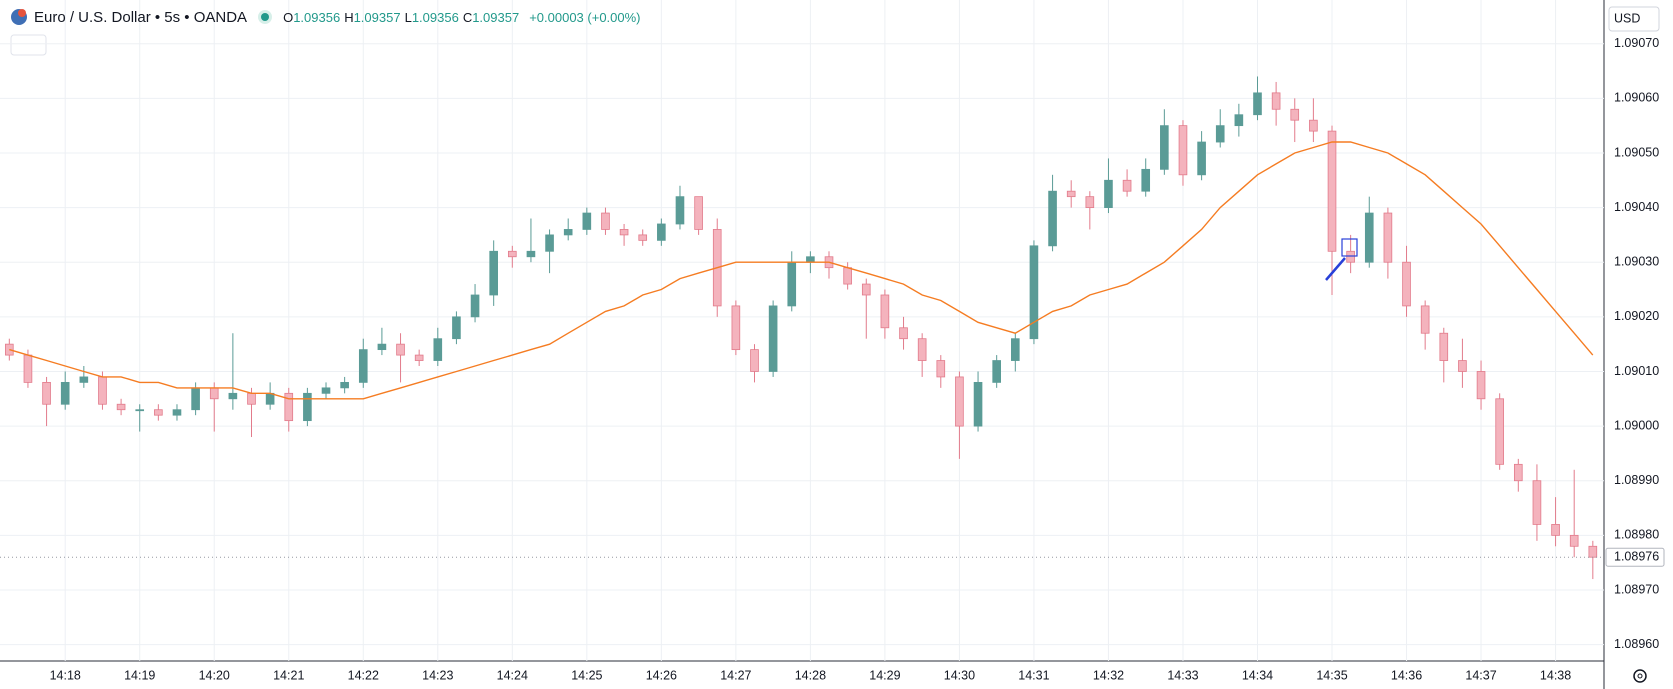 The image size is (1673, 689). What do you see at coordinates (1331, 675) in the screenshot?
I see `x-tick-label: 14:35` at bounding box center [1331, 675].